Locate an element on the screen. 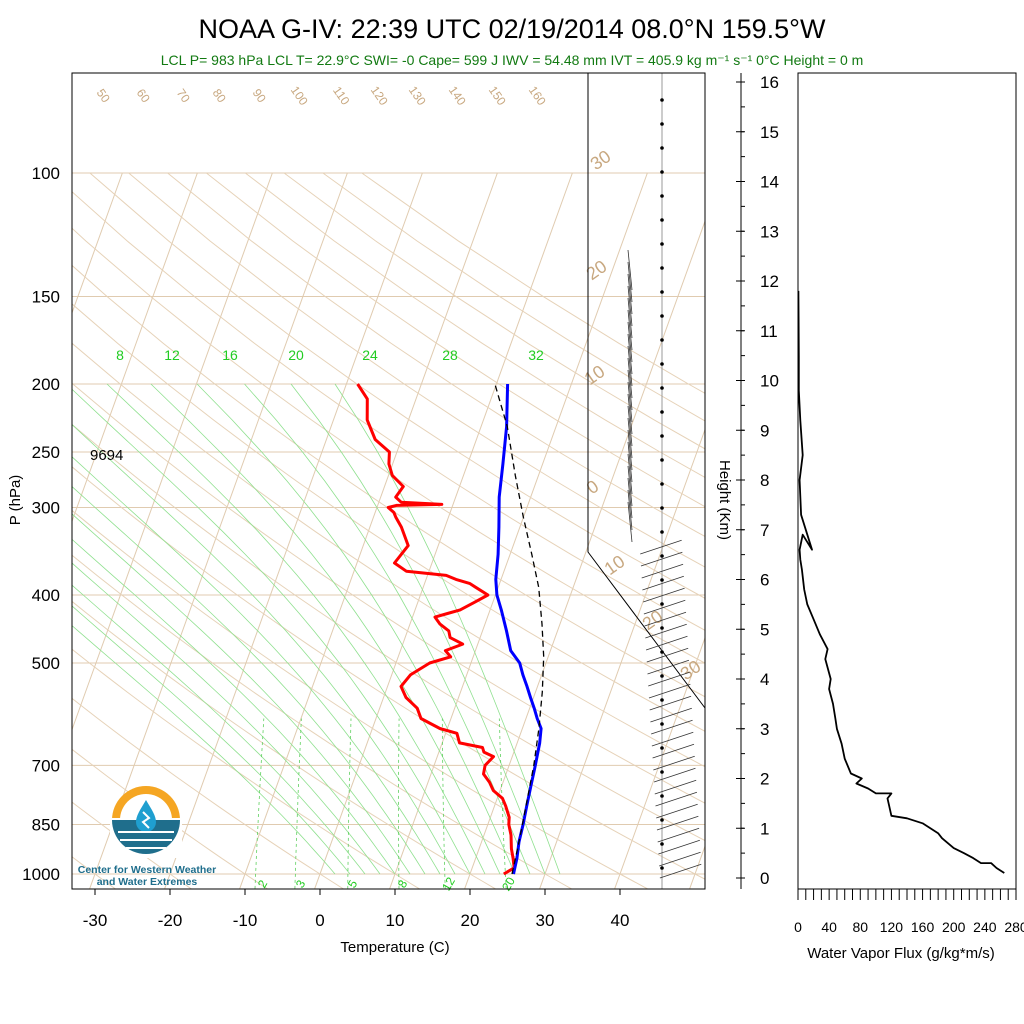  pressure-tick-label: 500 is located at coordinates (46, 663).